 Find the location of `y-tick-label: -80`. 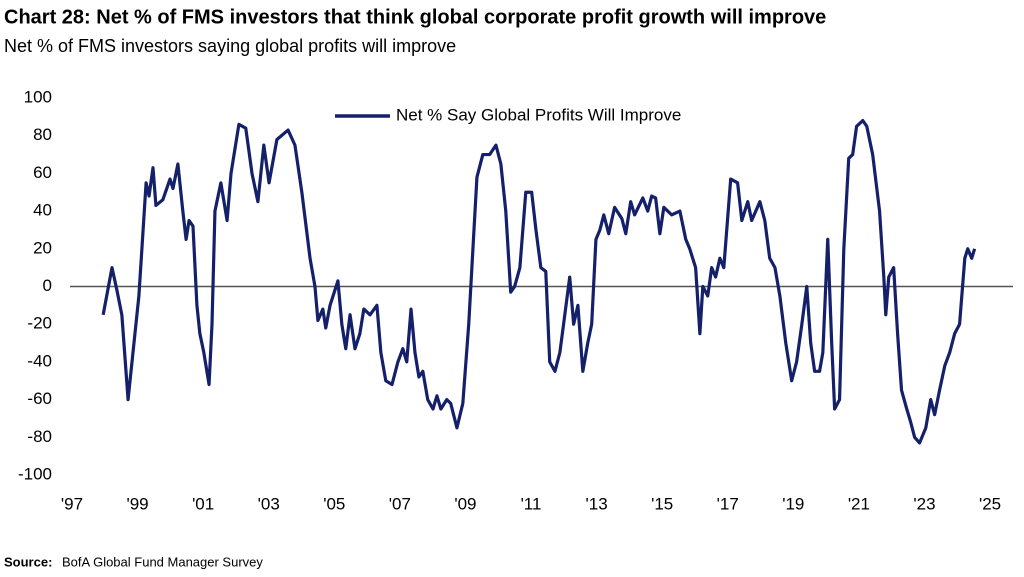

y-tick-label: -80 is located at coordinates (39, 436).